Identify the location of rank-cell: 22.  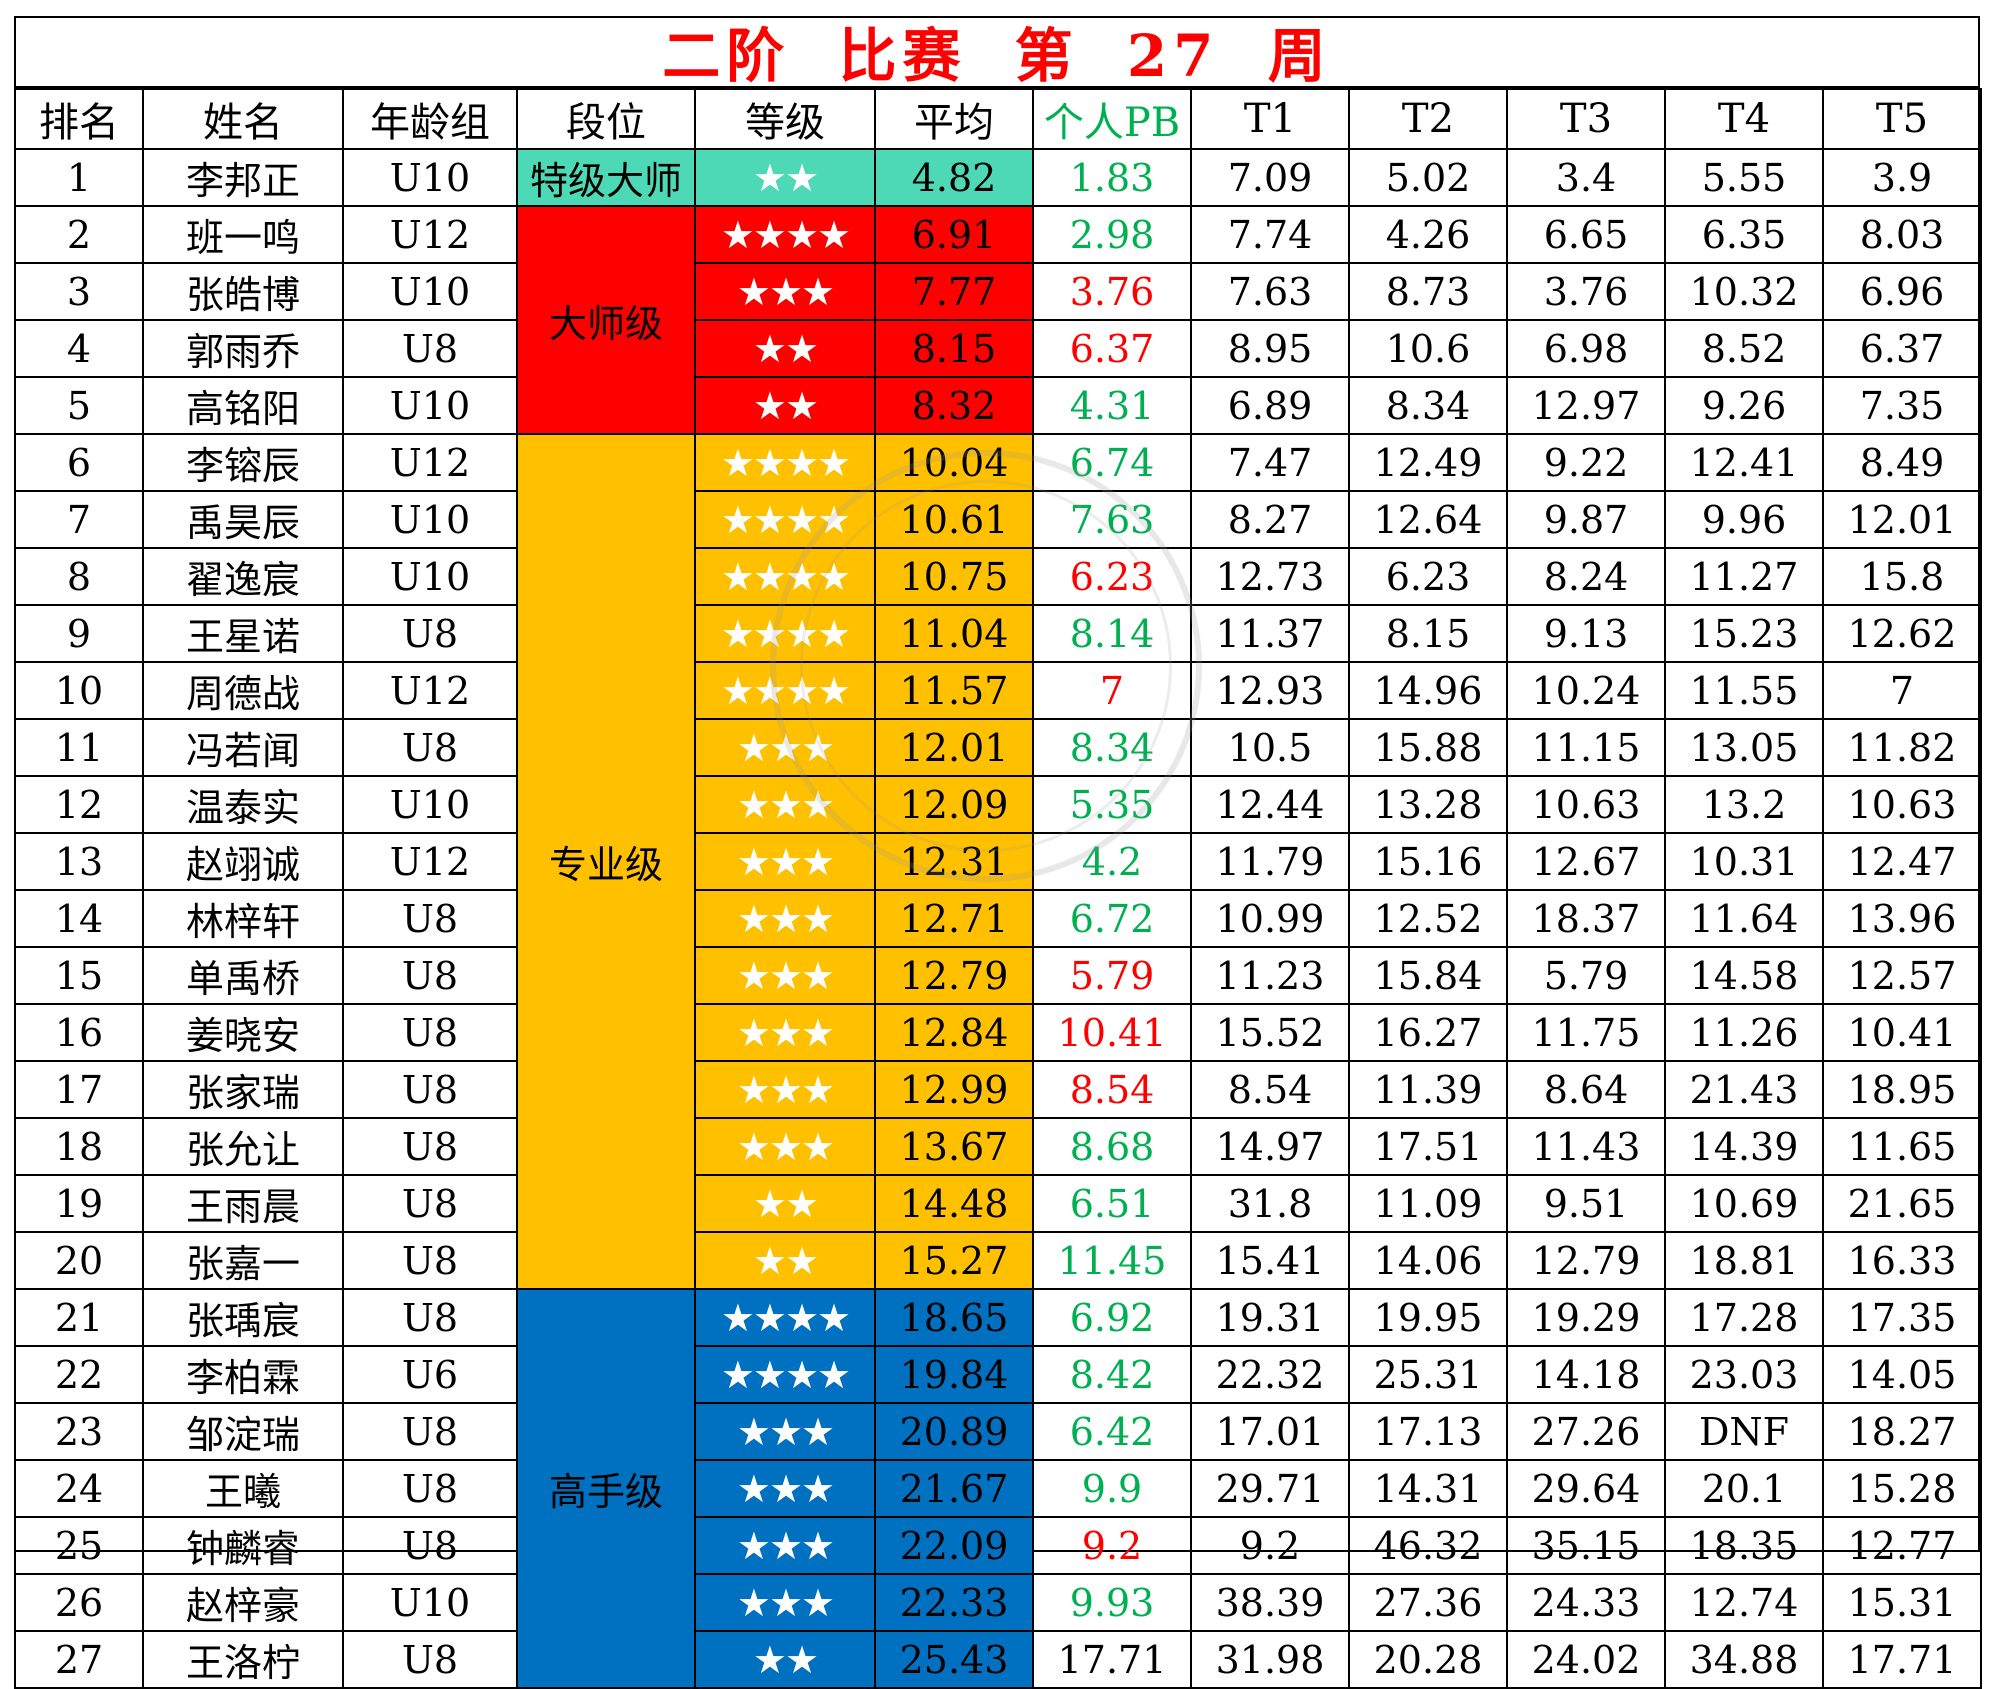
(79, 1374).